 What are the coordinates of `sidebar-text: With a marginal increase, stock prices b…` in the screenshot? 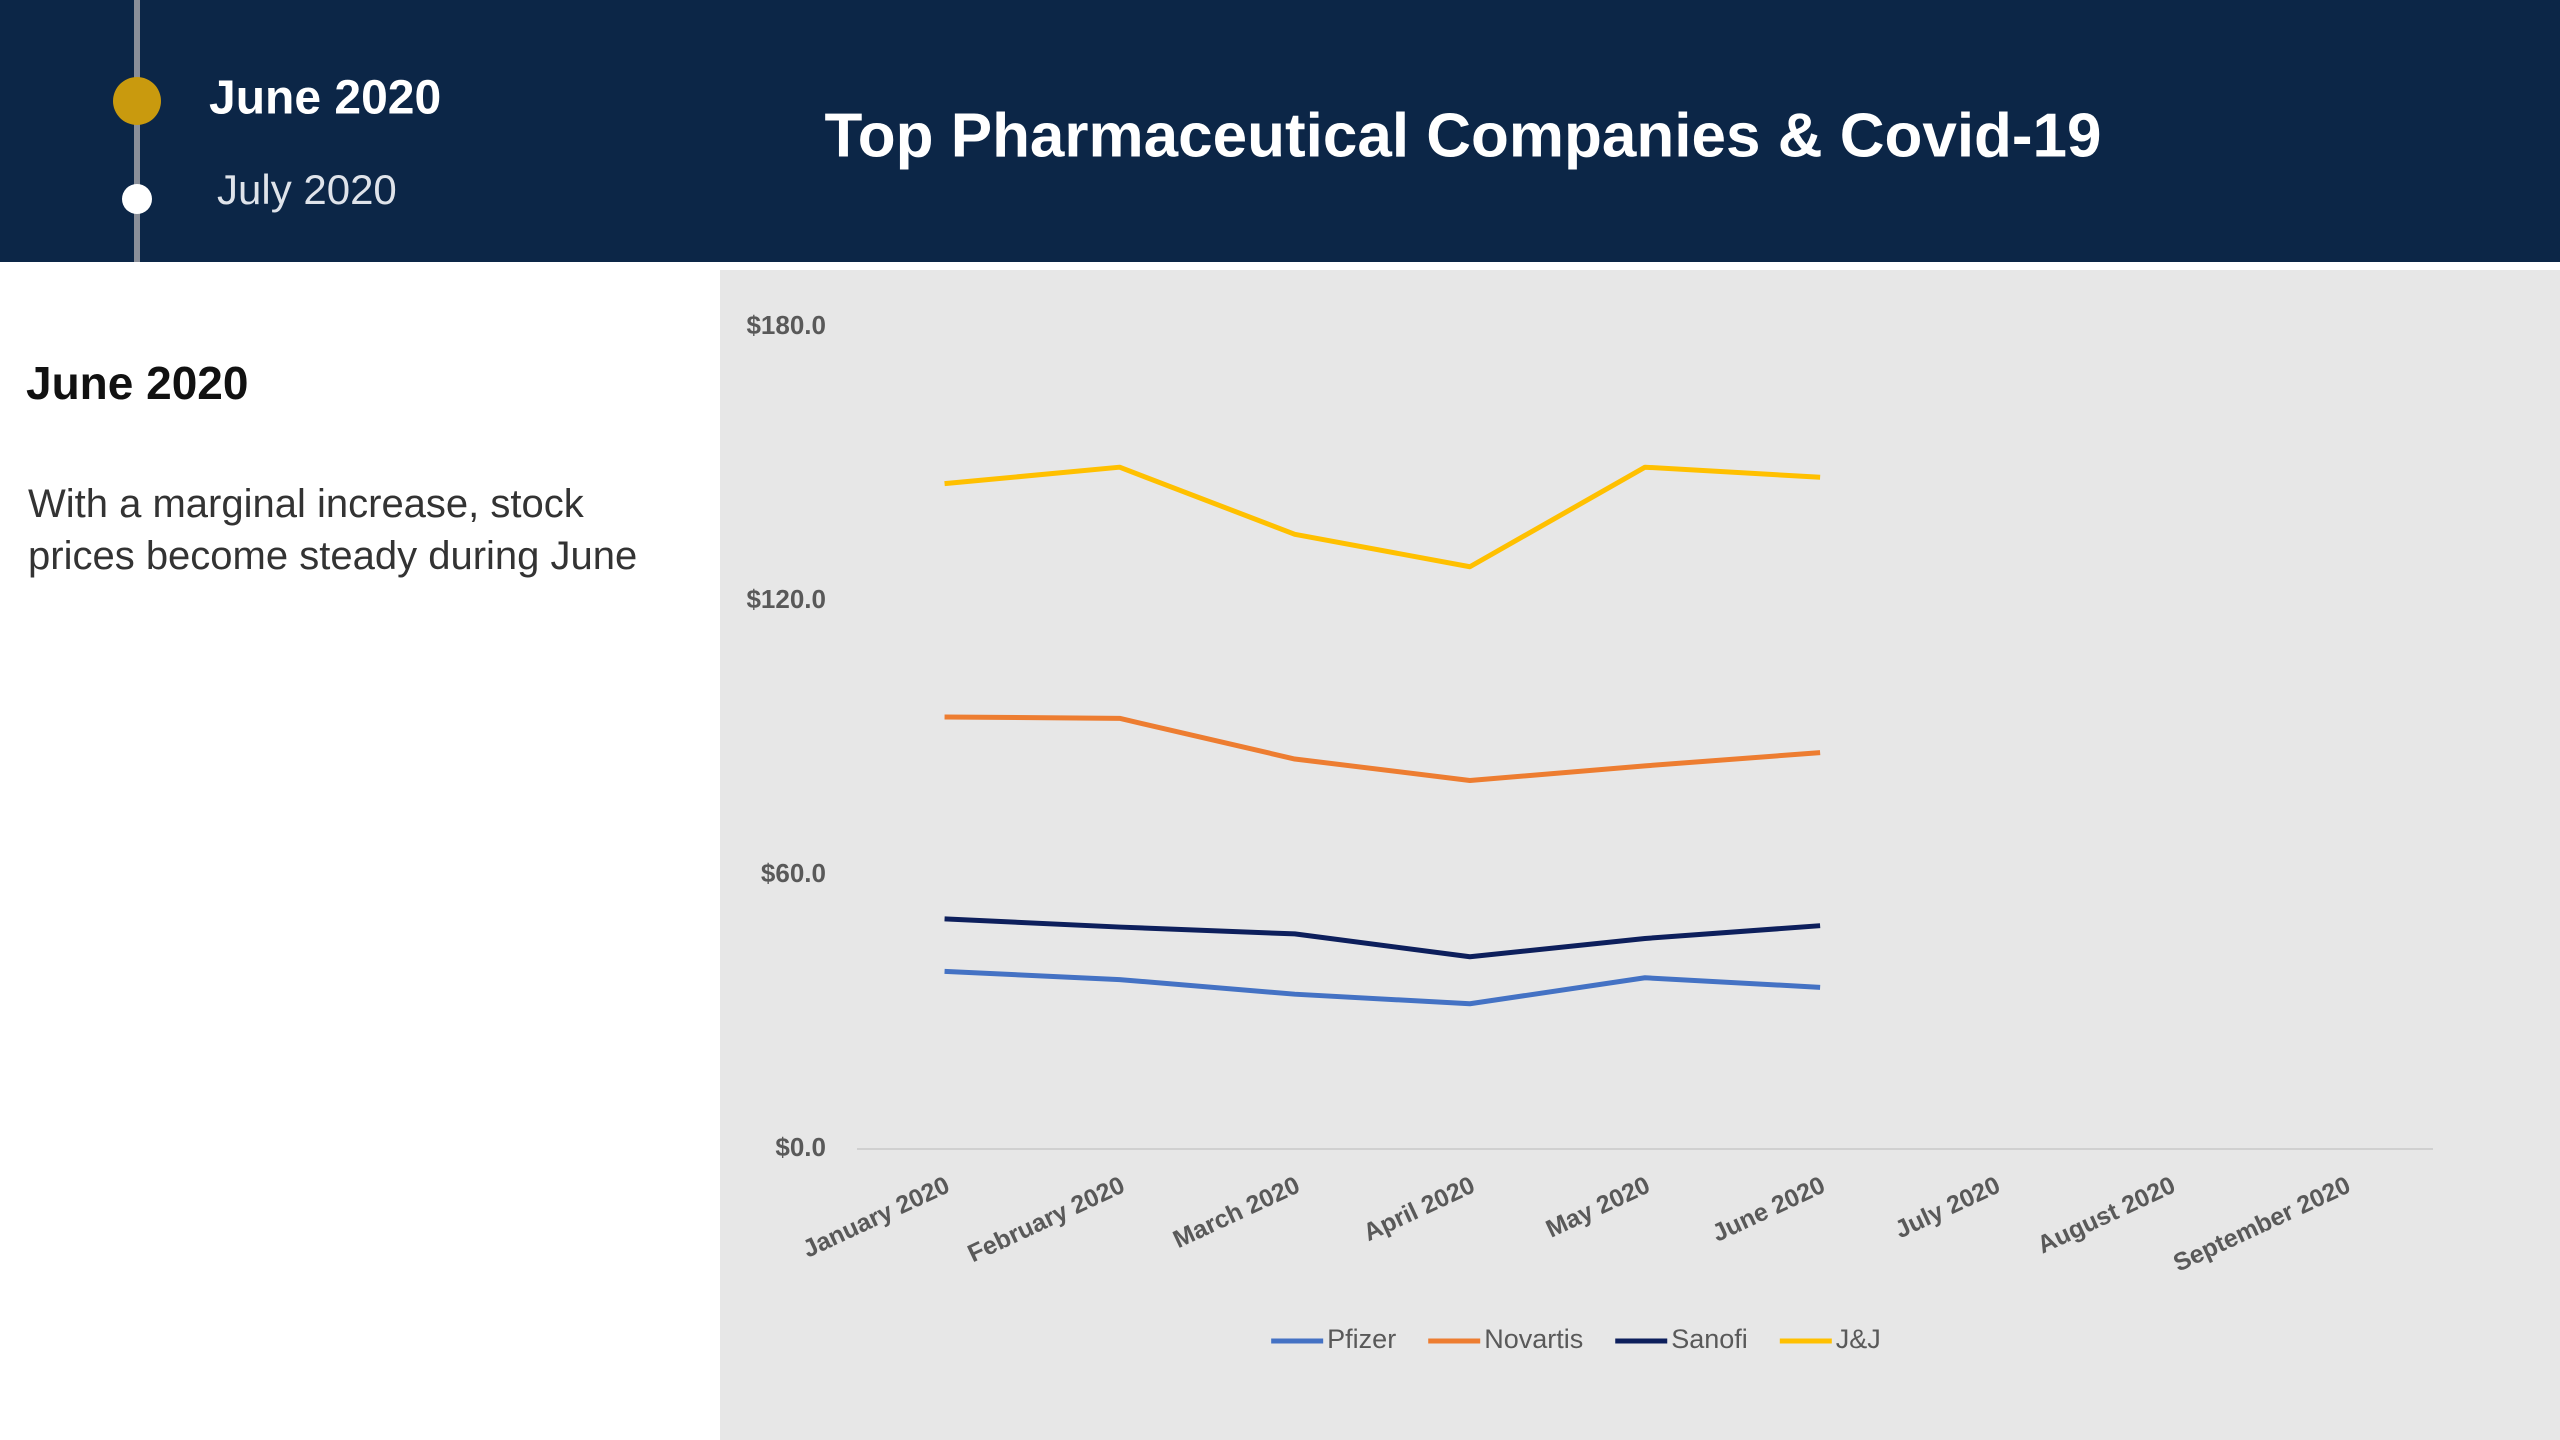 It's located at (333, 530).